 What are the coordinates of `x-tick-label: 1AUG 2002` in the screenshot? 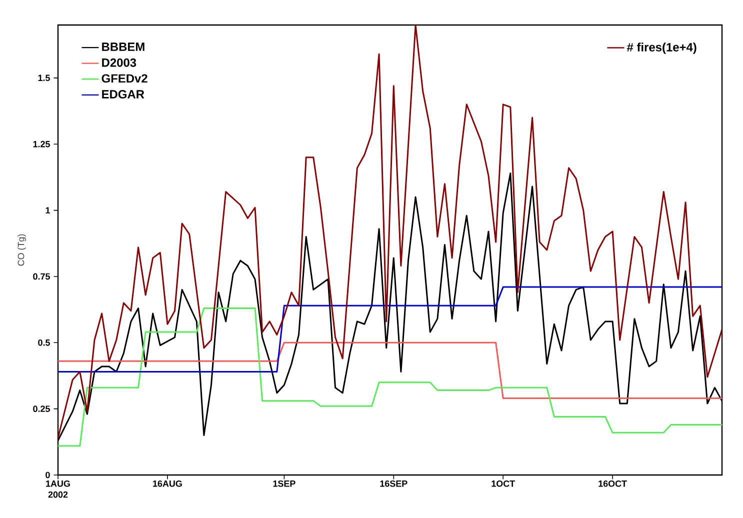 It's located at (58, 489).